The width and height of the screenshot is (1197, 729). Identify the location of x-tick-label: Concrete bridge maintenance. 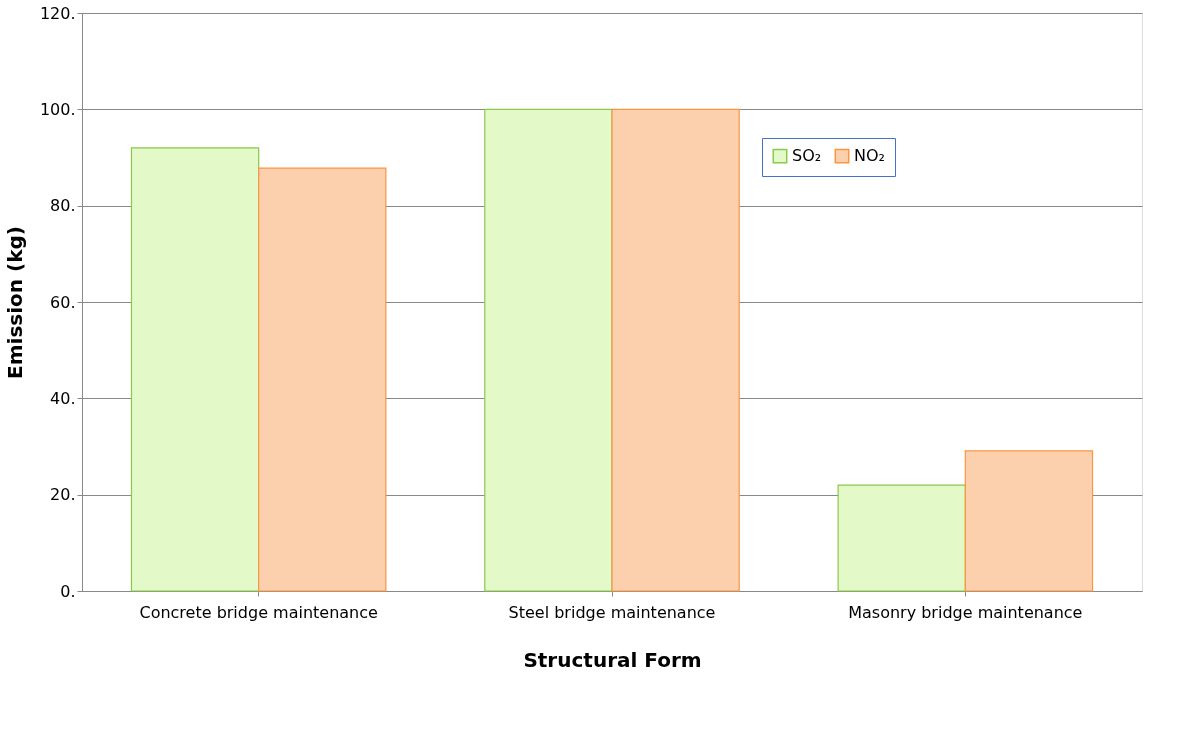
(258, 612).